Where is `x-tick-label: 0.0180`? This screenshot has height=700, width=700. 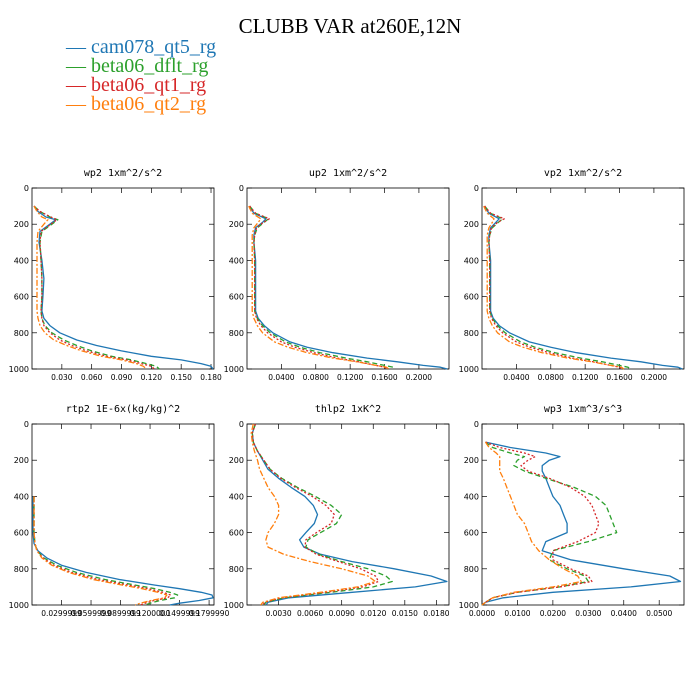 x-tick-label: 0.0180 is located at coordinates (436, 613).